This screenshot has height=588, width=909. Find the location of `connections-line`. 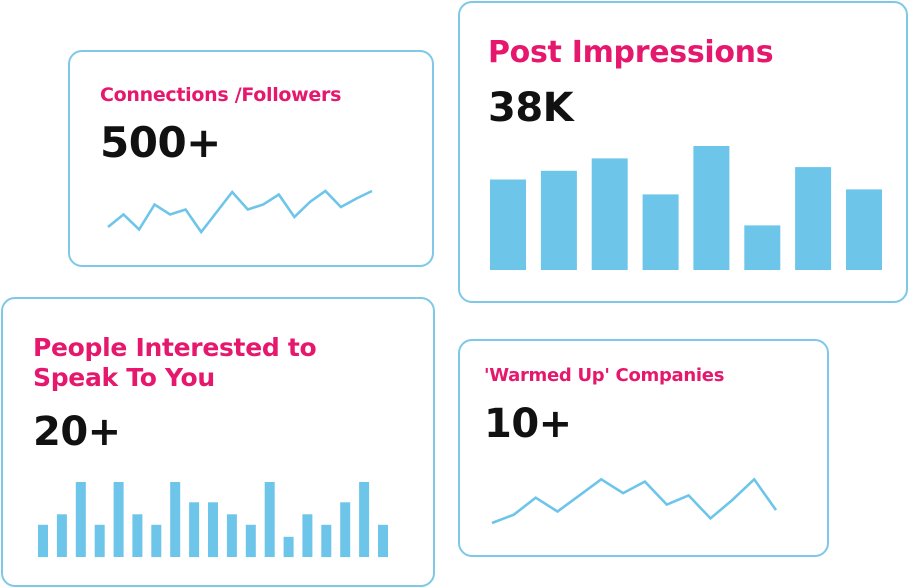

connections-line is located at coordinates (240, 212).